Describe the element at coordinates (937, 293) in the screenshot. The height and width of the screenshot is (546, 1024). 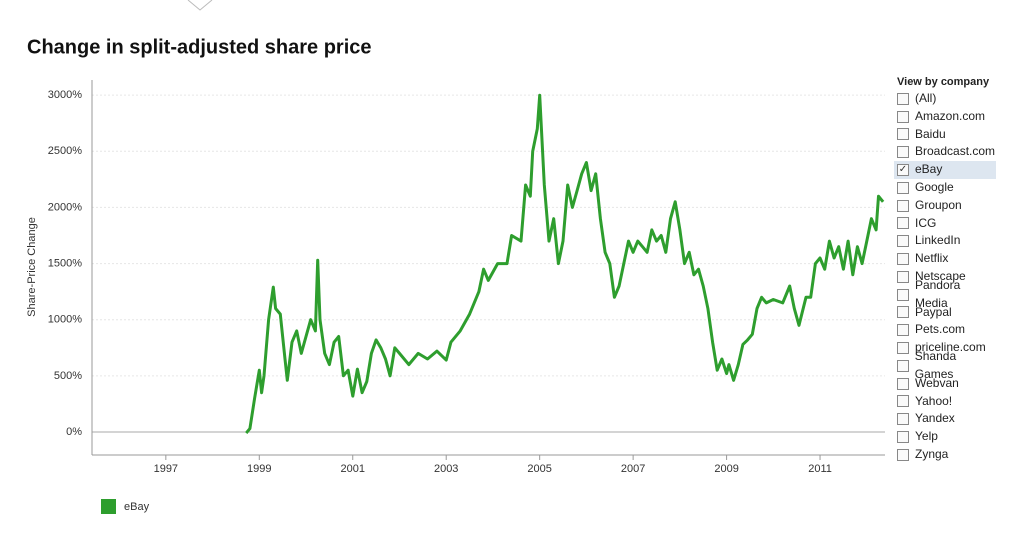
I see `filter-label: Pandora Media` at that location.